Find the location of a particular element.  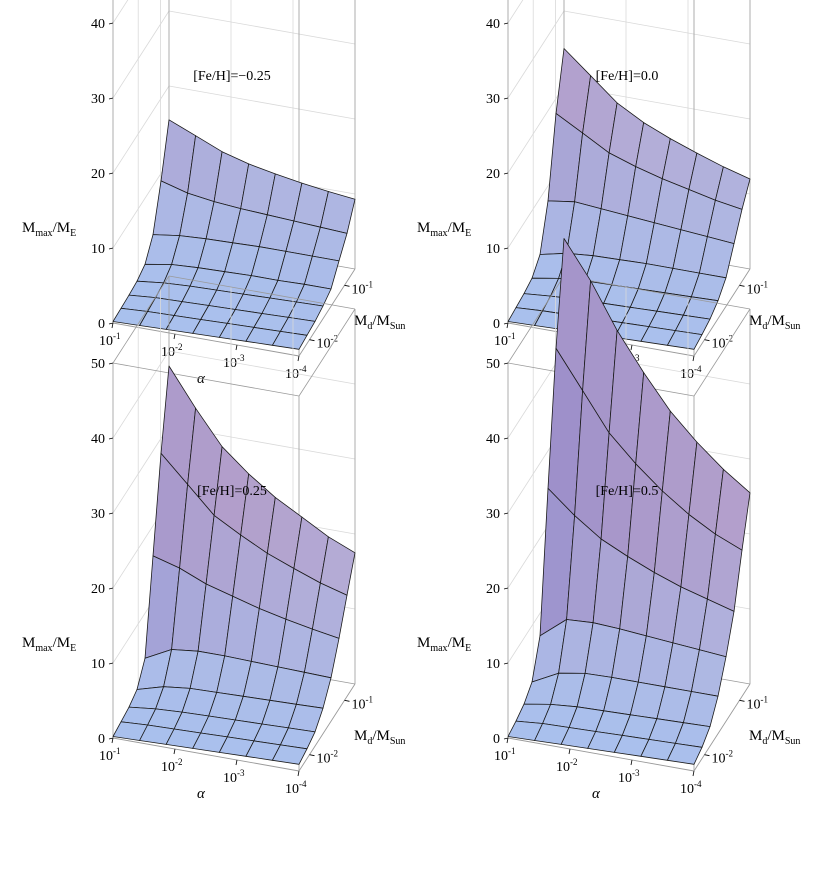

chart-title: [Fe/H]=−0.25 is located at coordinates (232, 76).